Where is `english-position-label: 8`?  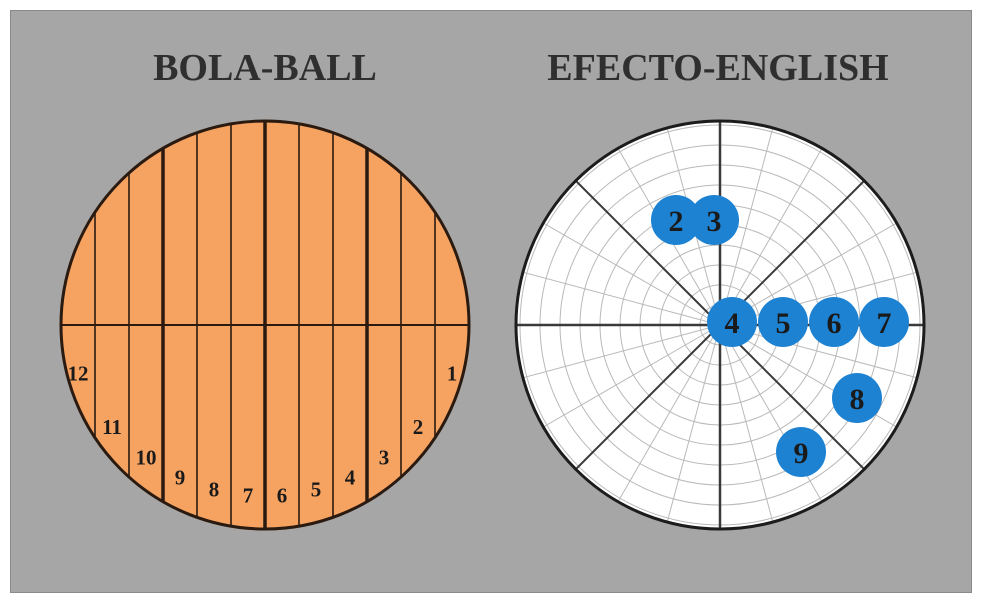 english-position-label: 8 is located at coordinates (857, 399).